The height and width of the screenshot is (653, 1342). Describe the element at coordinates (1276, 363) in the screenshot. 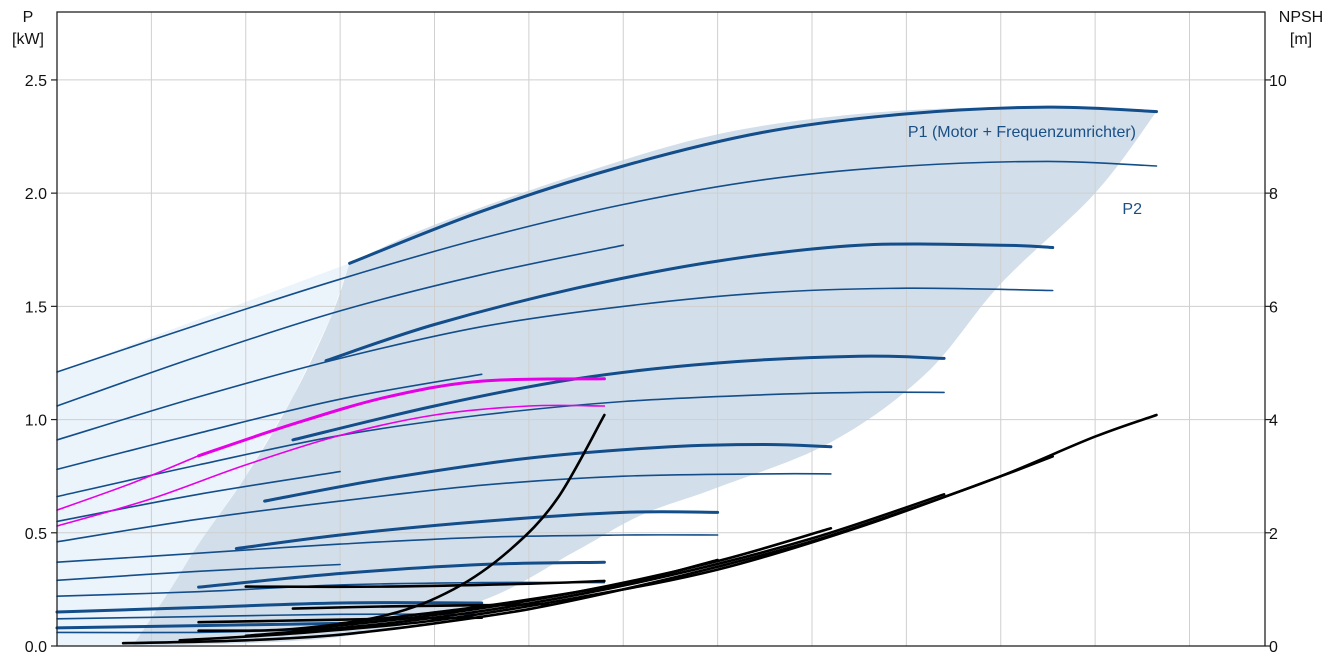

I see `right-axis-ticks: 0 2 4 6 8 10` at that location.